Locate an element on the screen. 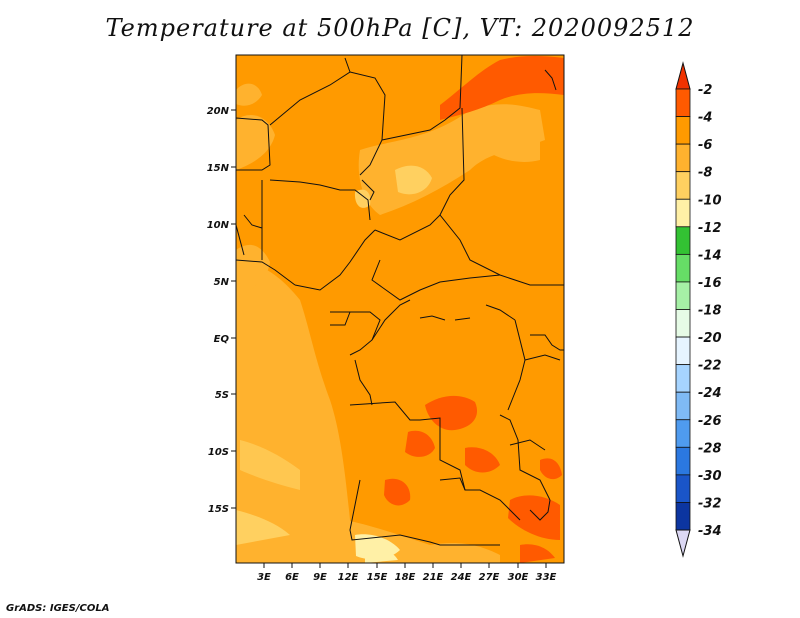 The image size is (800, 618). colorbar-label: -16 is located at coordinates (710, 283).